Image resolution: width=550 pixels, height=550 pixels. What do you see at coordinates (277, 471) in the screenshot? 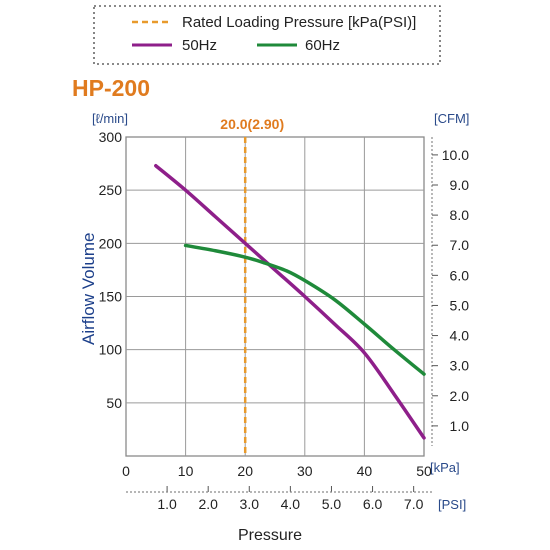
I see `x-ticks: 0 10 20 30 40 50` at bounding box center [277, 471].